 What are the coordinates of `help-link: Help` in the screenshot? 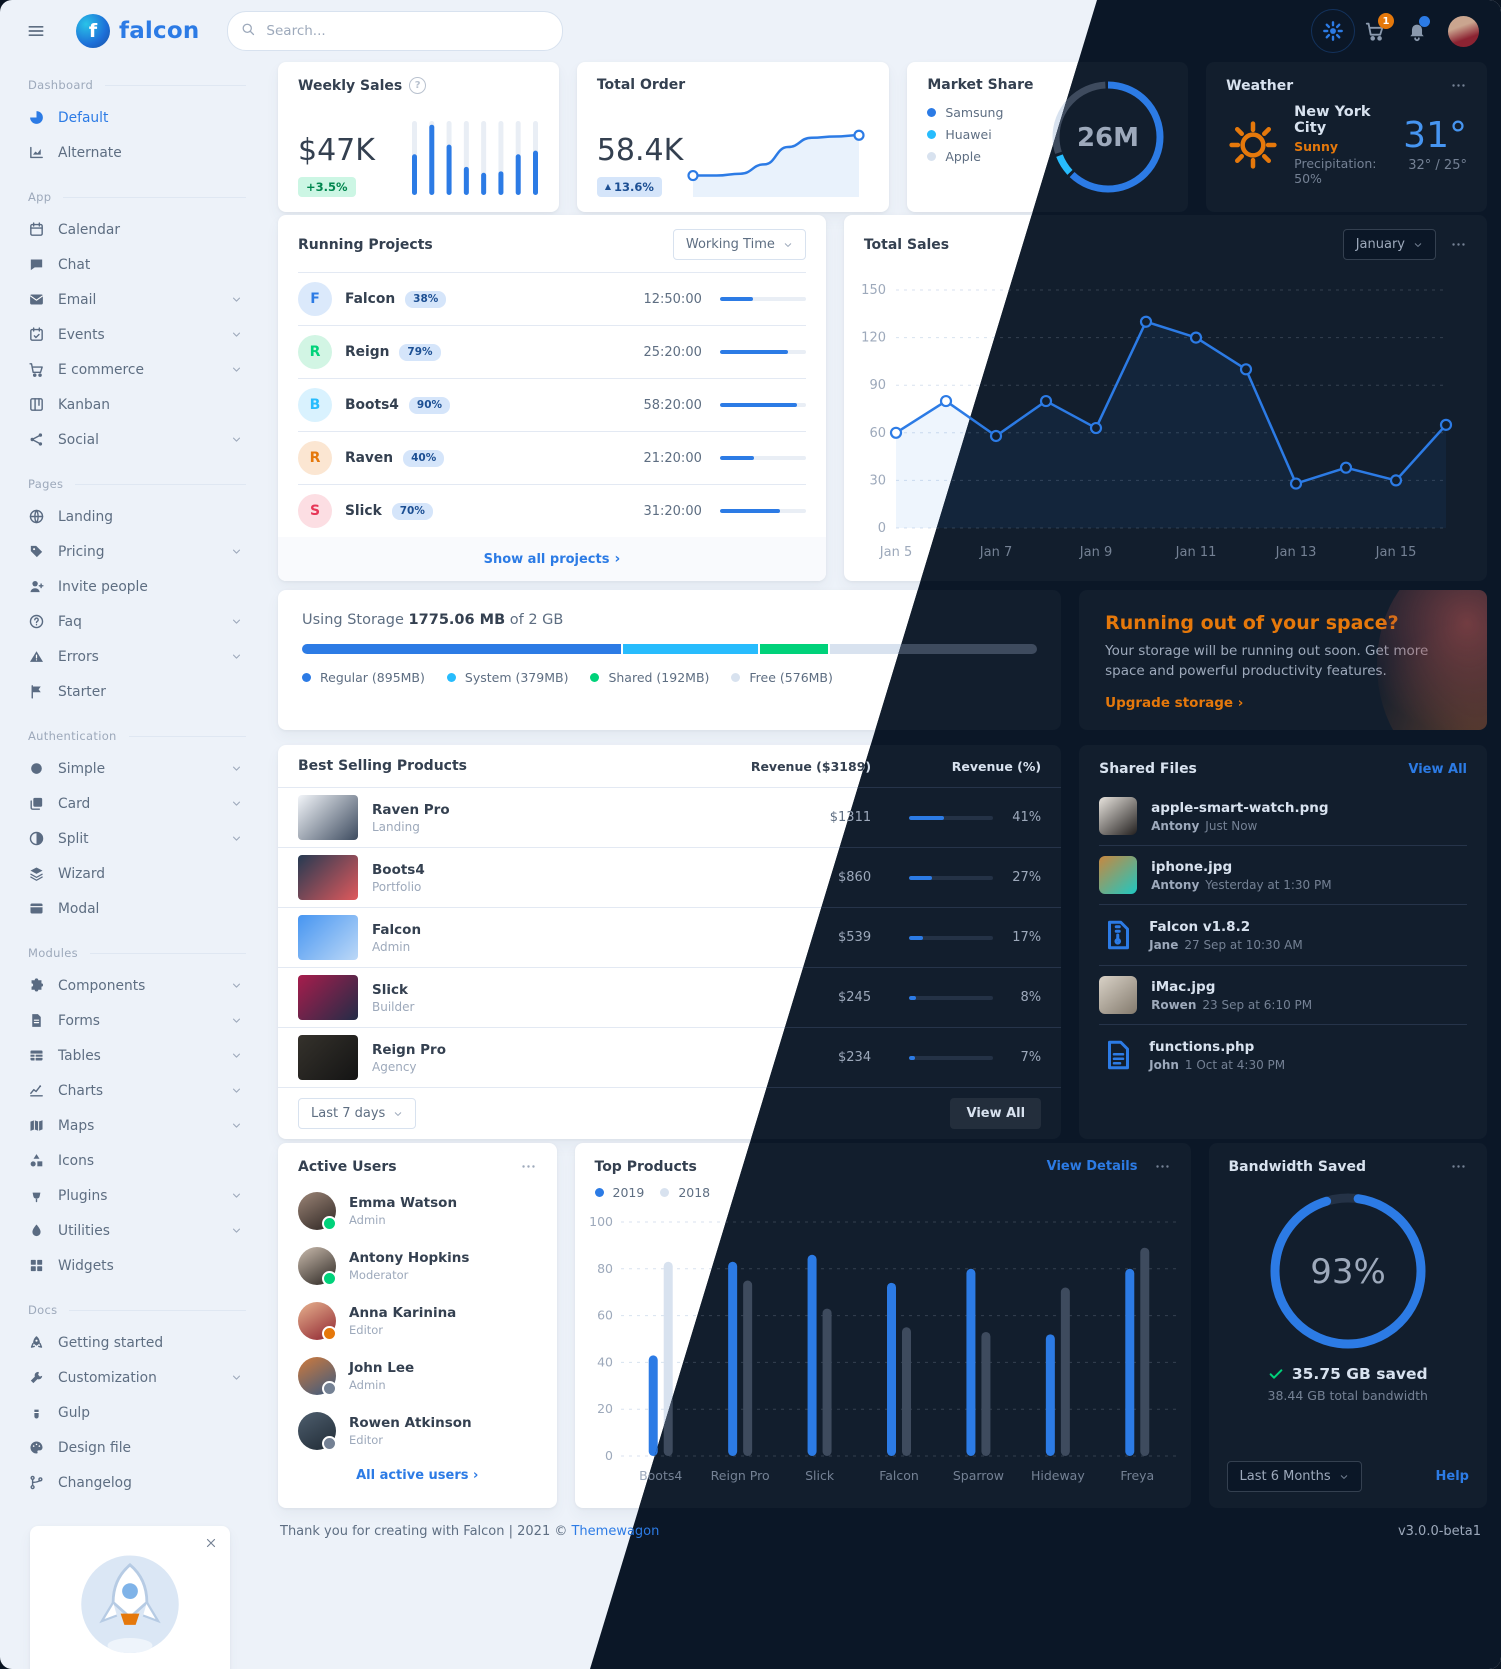 It's located at (1452, 1476).